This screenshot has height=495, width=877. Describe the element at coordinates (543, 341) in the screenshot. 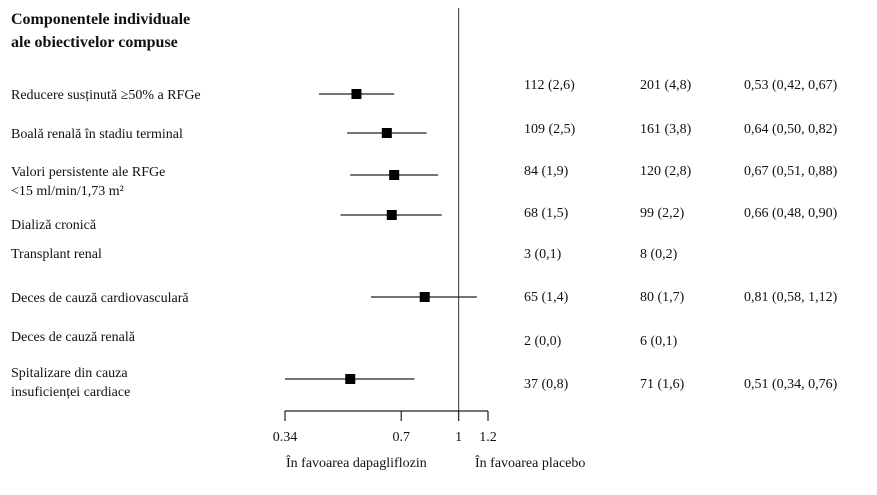

I see `dapa-count: 2 (0,0)` at that location.